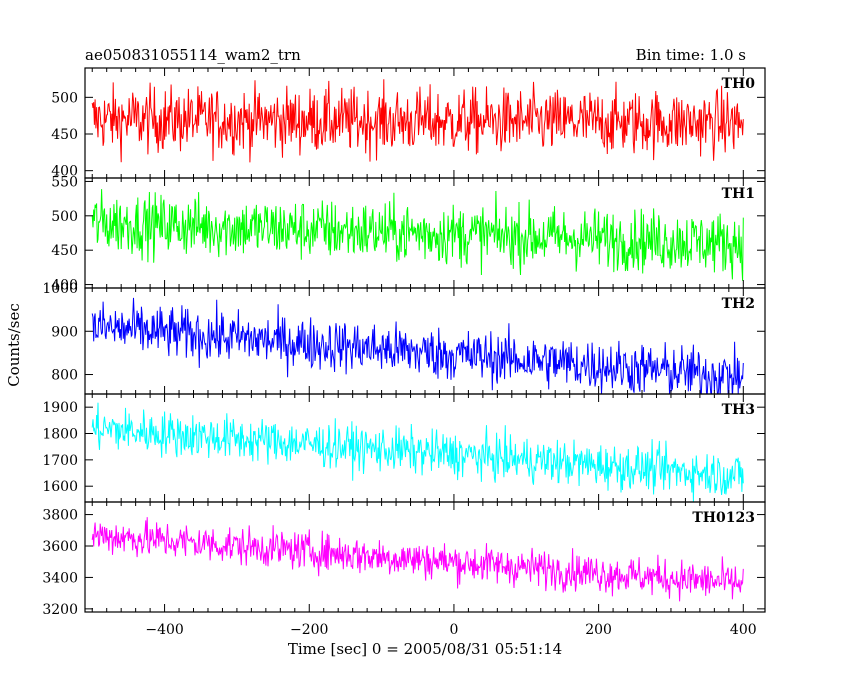  Describe the element at coordinates (60, 435) in the screenshot. I see `y-tick-label: 1800` at that location.